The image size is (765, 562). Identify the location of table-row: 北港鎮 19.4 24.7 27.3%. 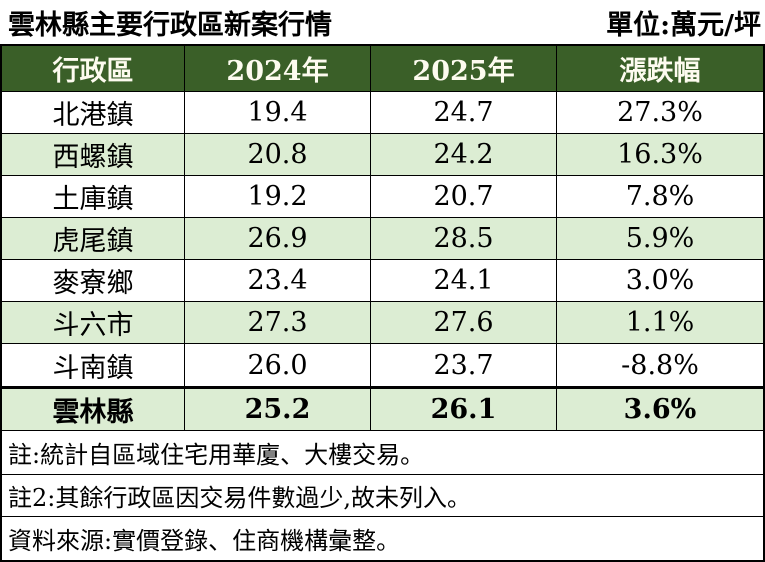
(382, 113).